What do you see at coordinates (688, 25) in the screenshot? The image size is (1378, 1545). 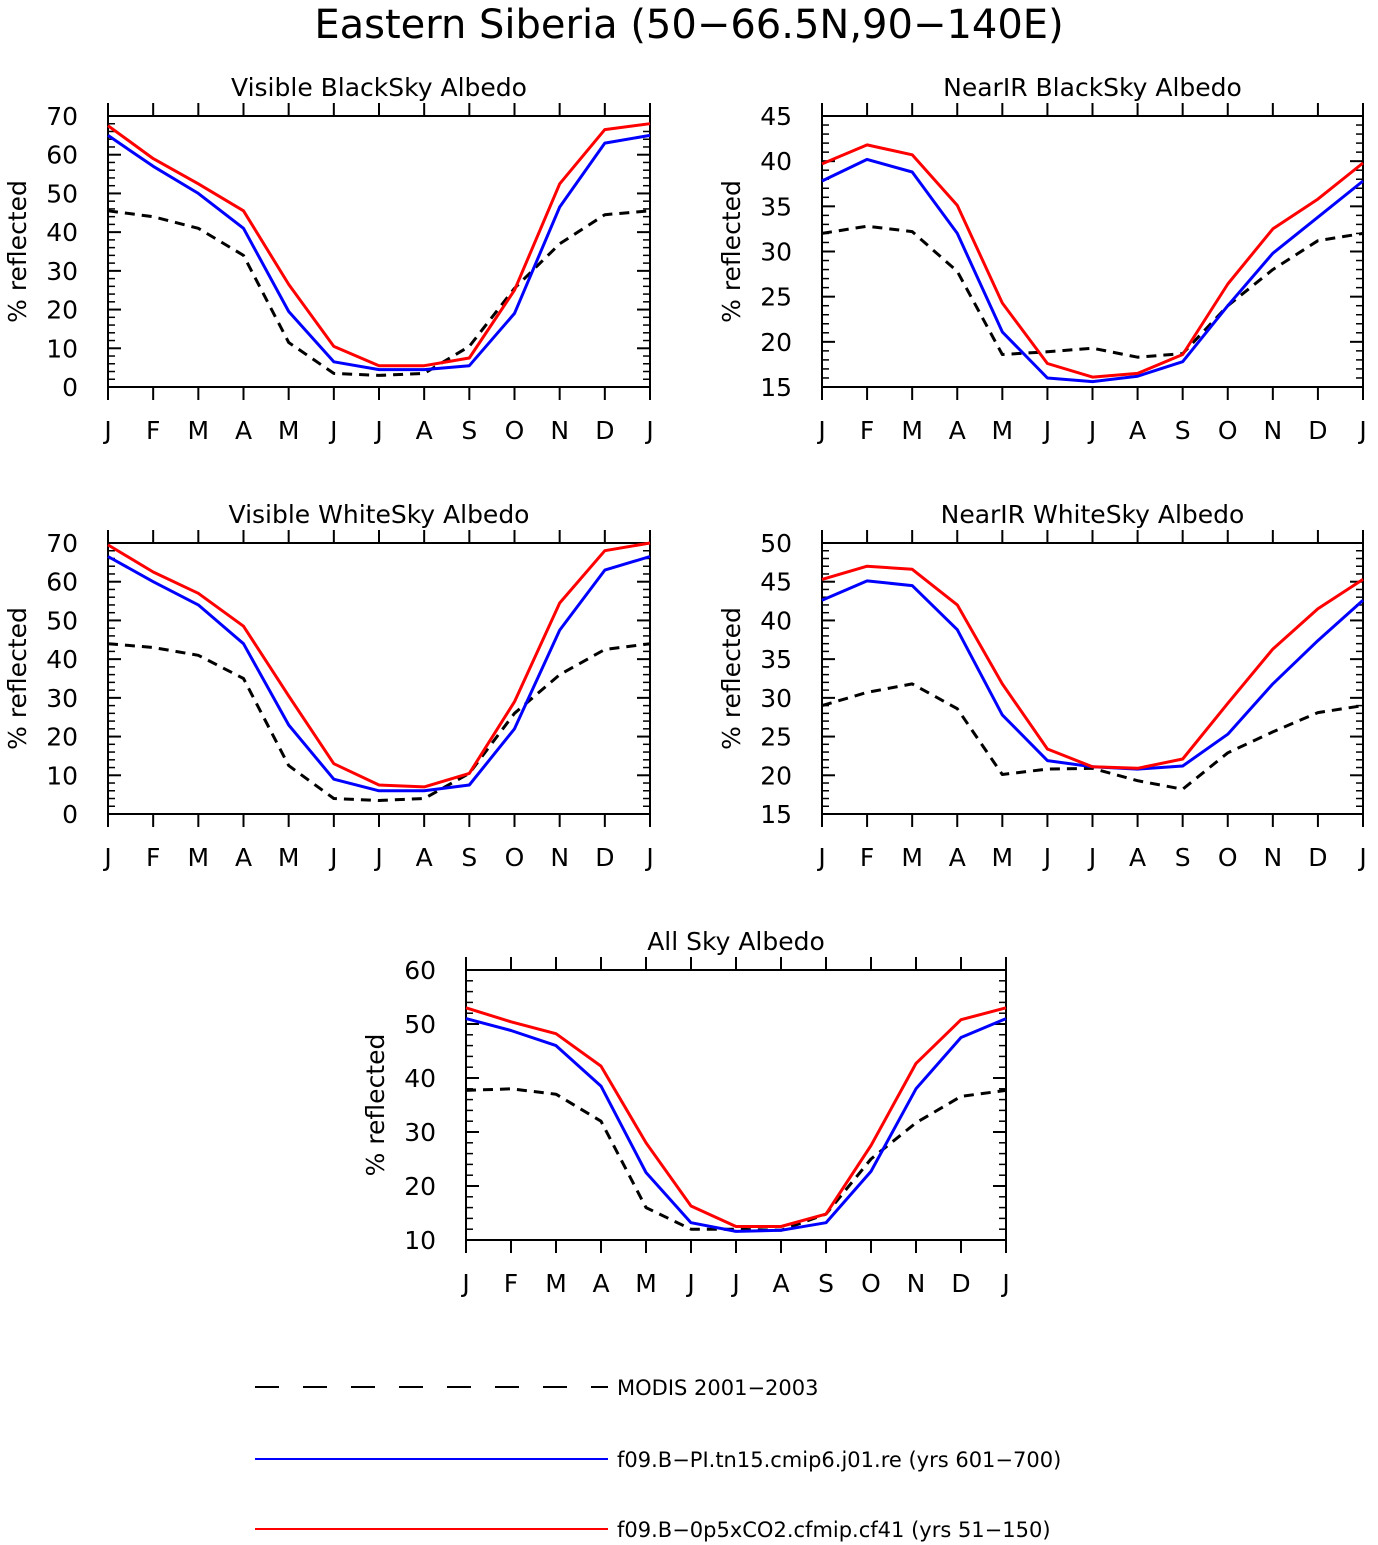 I see `figure-title: Eastern Siberia (50−66.5N,90−140E)` at bounding box center [688, 25].